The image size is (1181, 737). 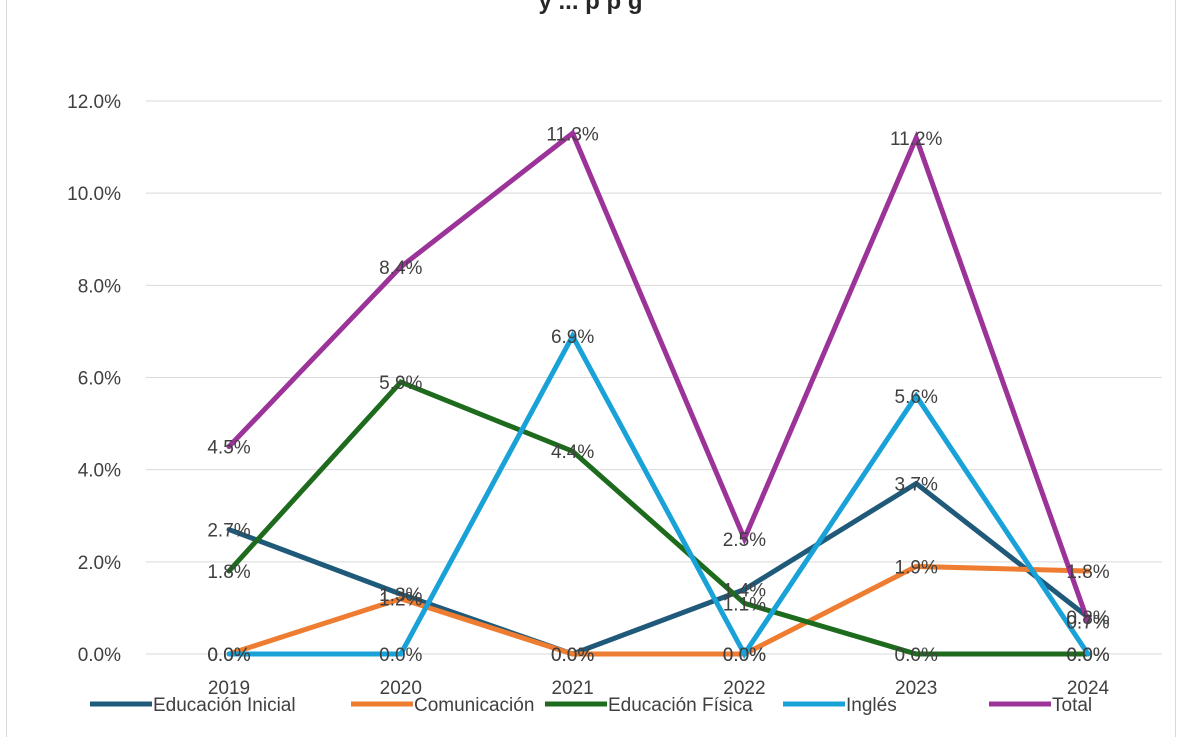 What do you see at coordinates (94, 194) in the screenshot?
I see `y-tick-label: 10.0%` at bounding box center [94, 194].